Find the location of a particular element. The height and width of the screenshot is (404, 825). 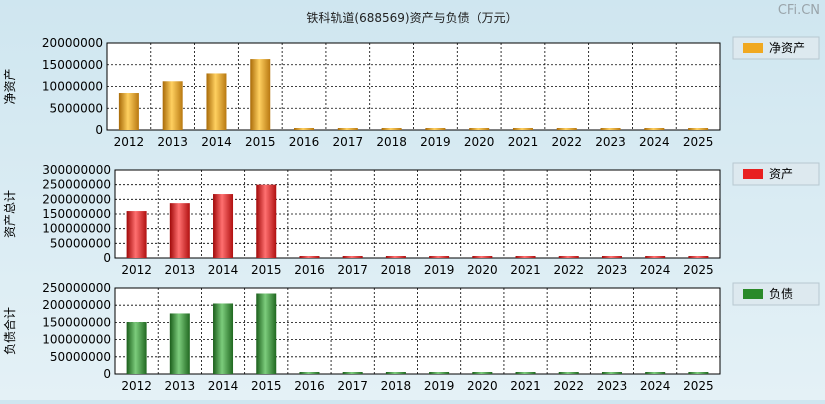

legend: 资产 is located at coordinates (776, 174).